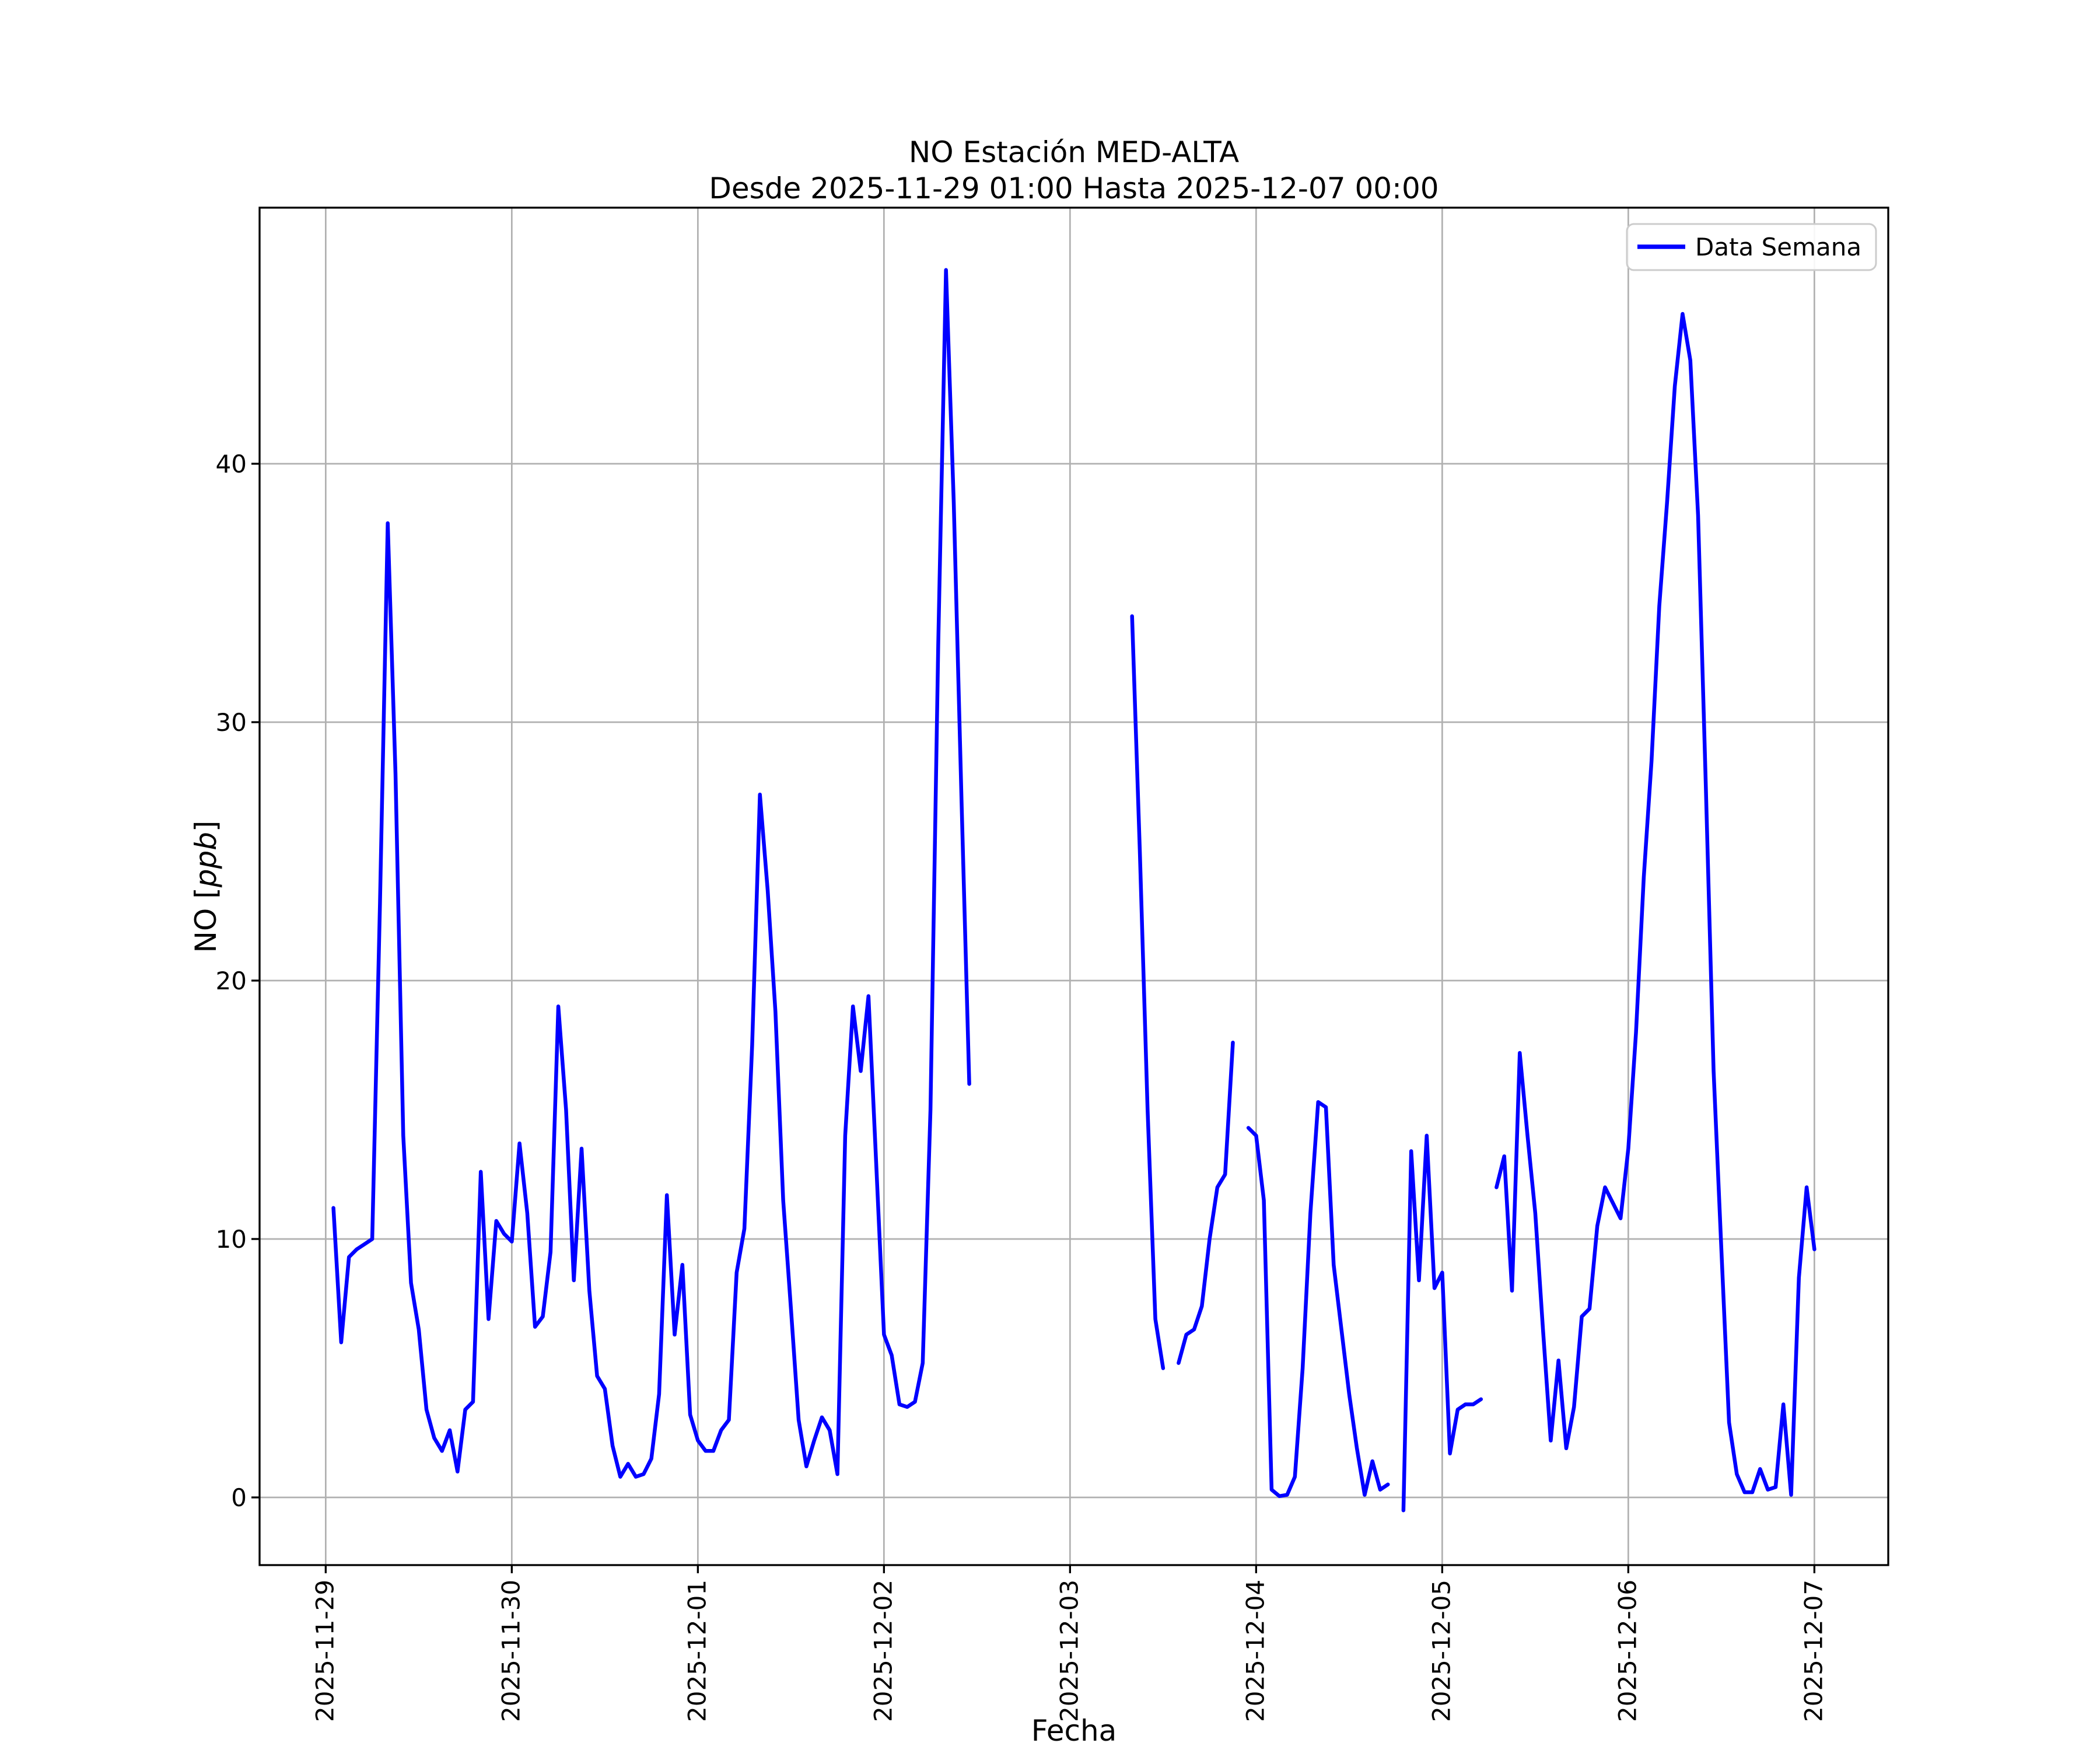  I want to click on x-tick-label: 2025-12-05, so click(1441, 1651).